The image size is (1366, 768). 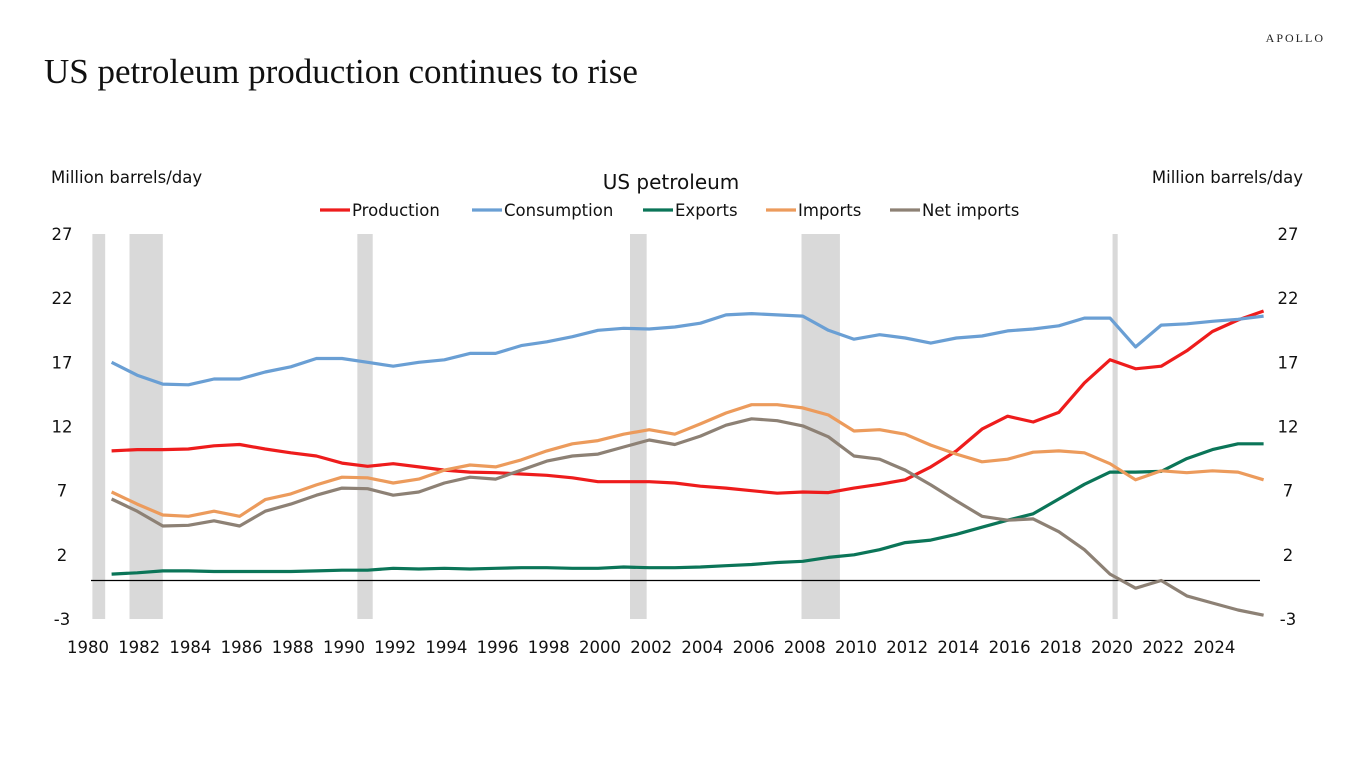 What do you see at coordinates (446, 647) in the screenshot?
I see `x-tick-label: 1994` at bounding box center [446, 647].